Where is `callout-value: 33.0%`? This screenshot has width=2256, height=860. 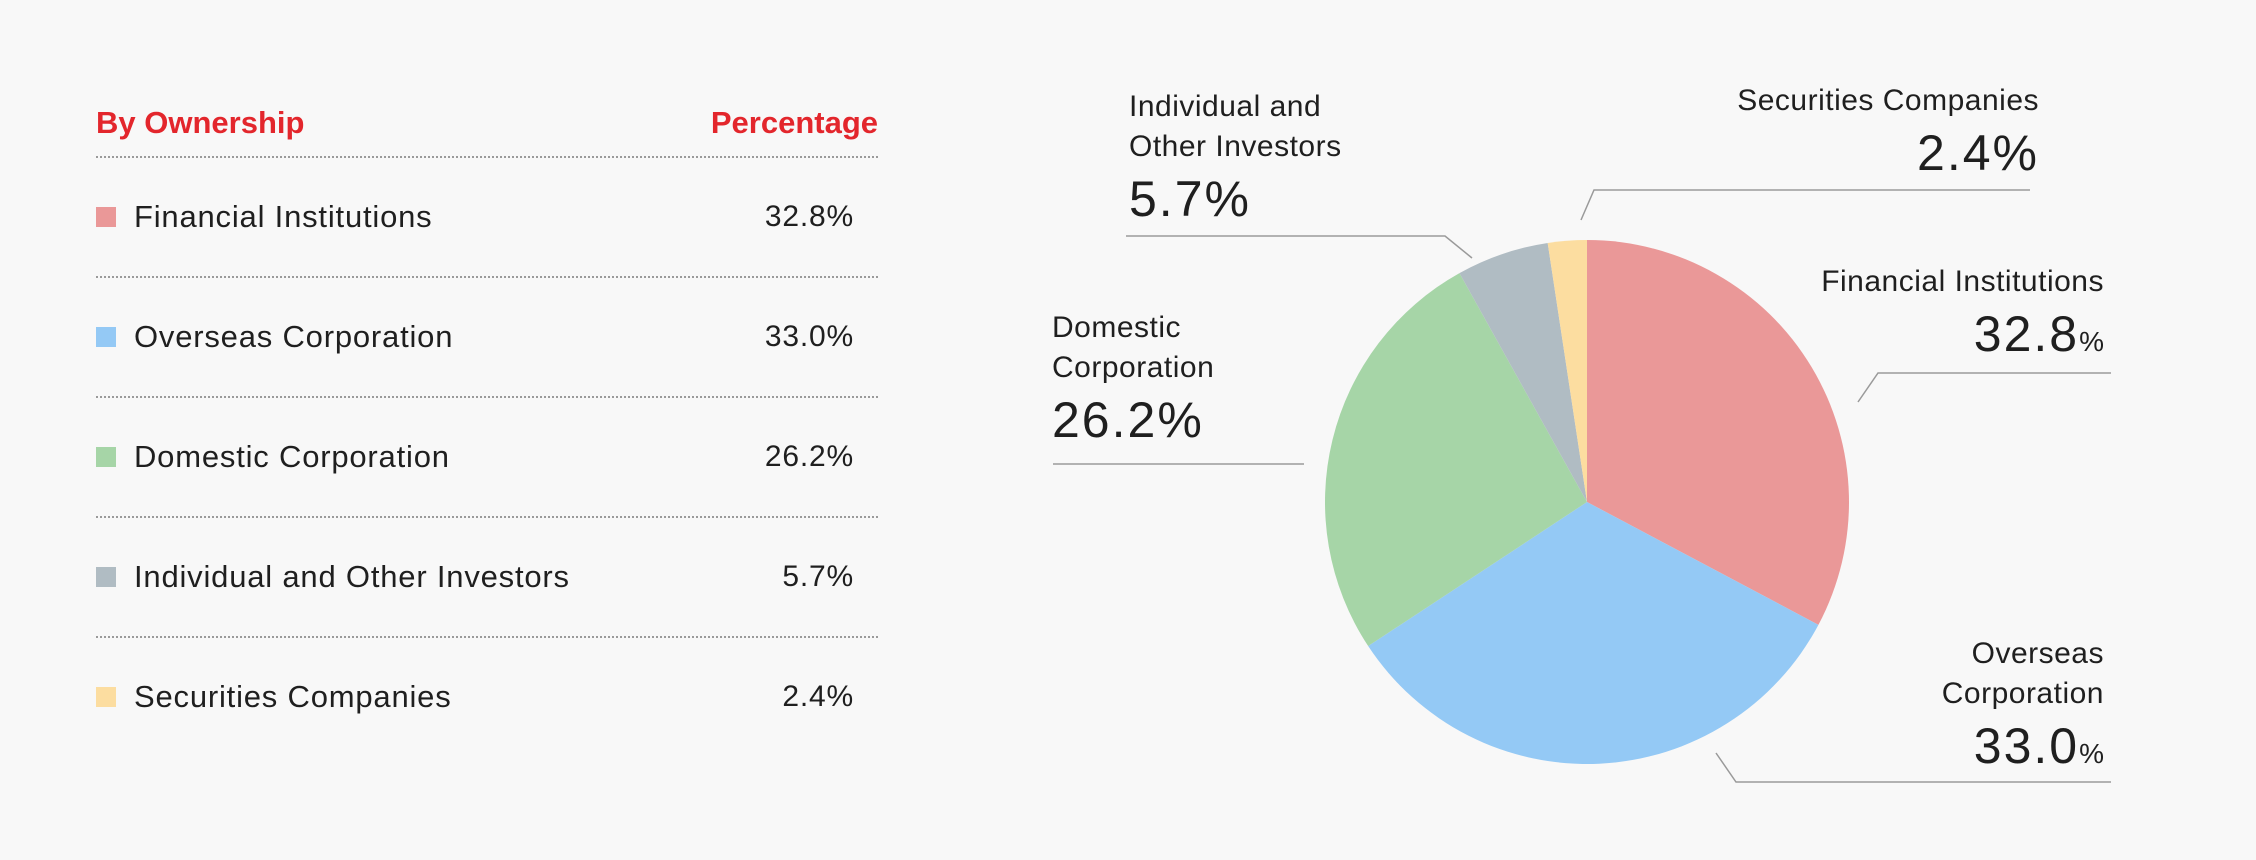
callout-value: 33.0% is located at coordinates (2023, 750).